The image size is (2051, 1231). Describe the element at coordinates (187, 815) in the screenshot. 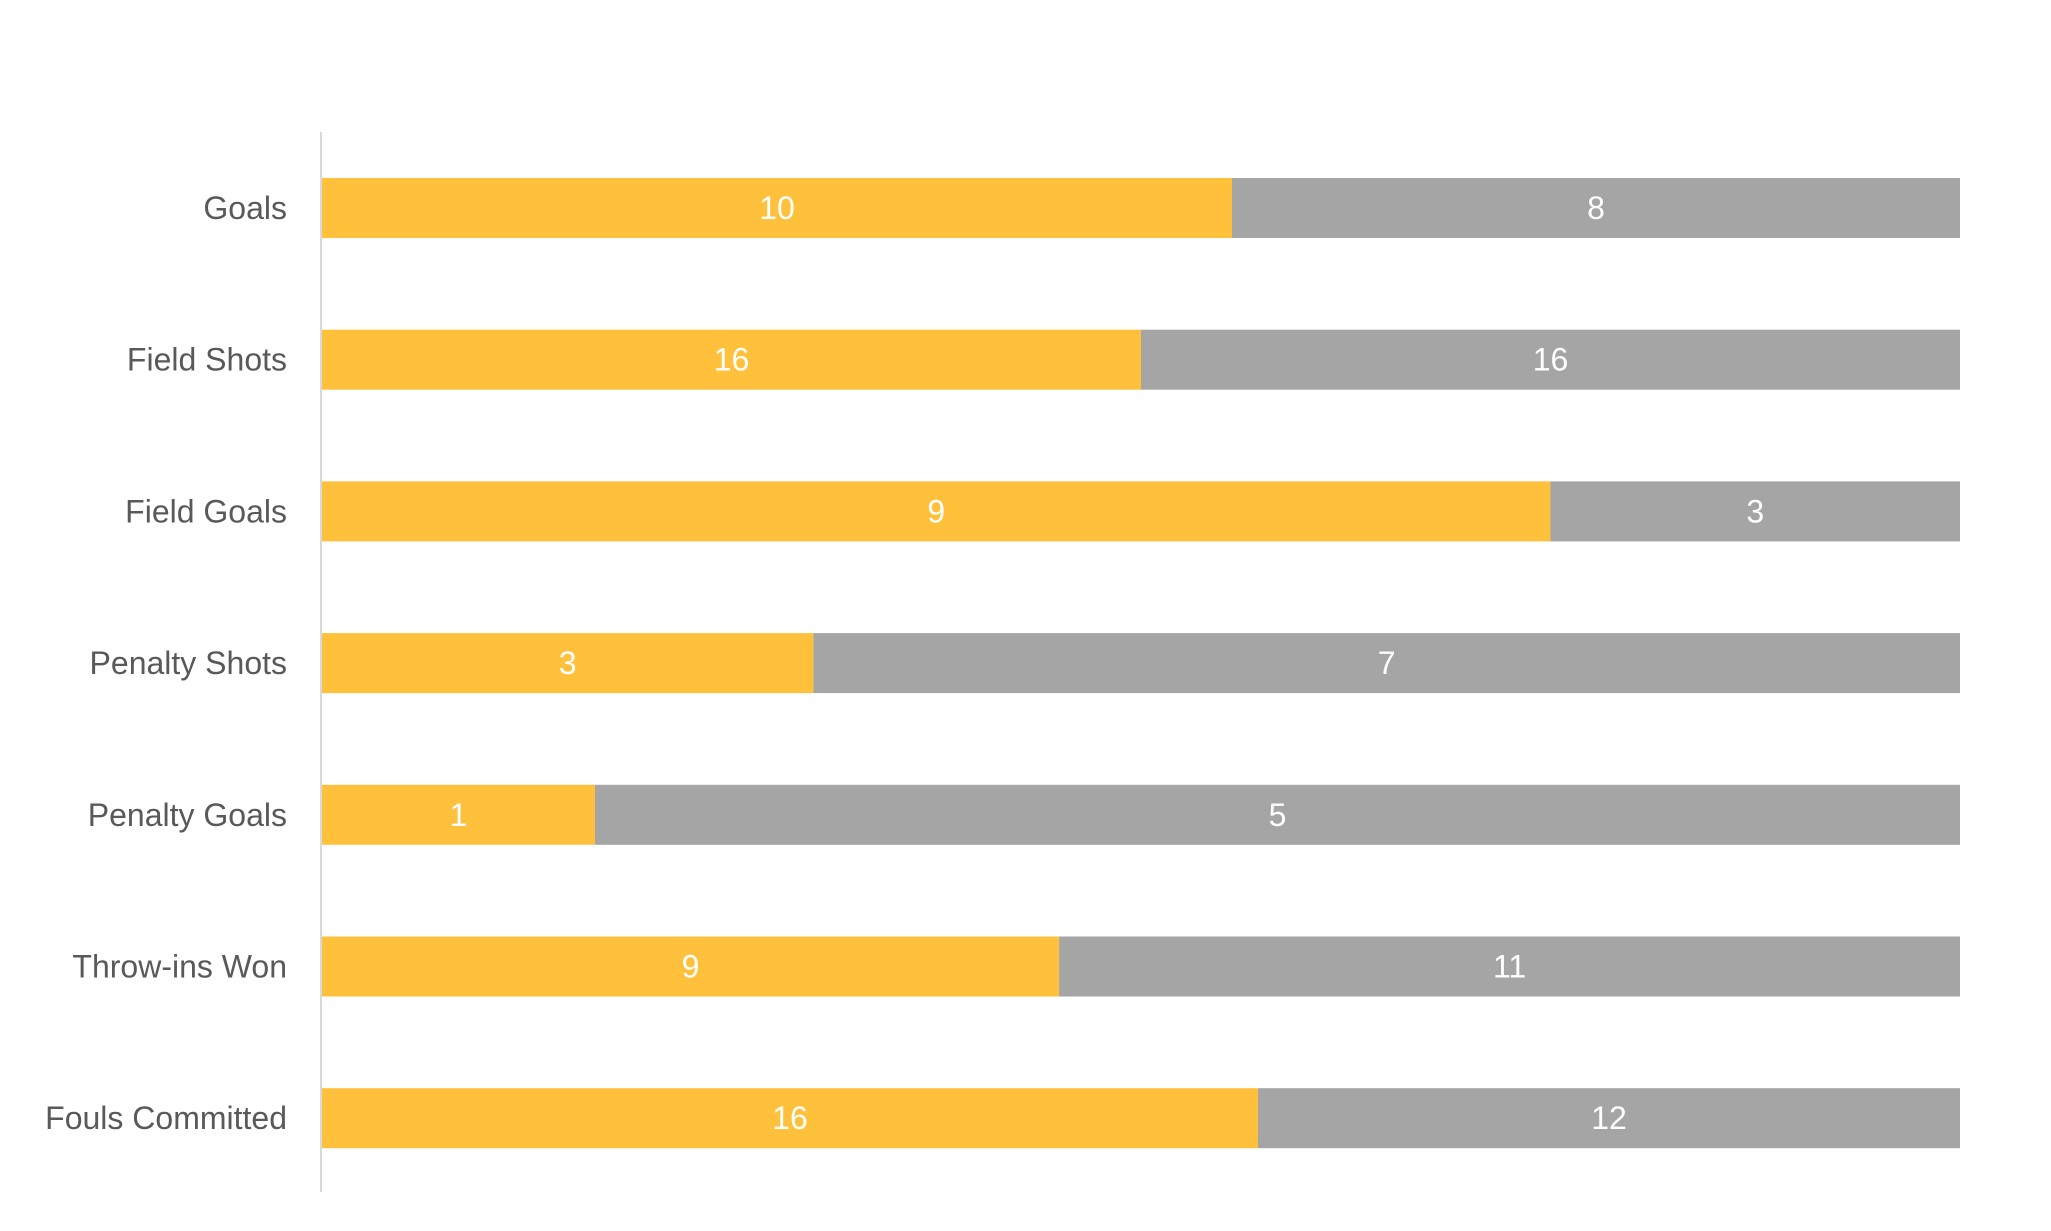

I see `category-label-penalty-goals: Penalty Goals` at that location.